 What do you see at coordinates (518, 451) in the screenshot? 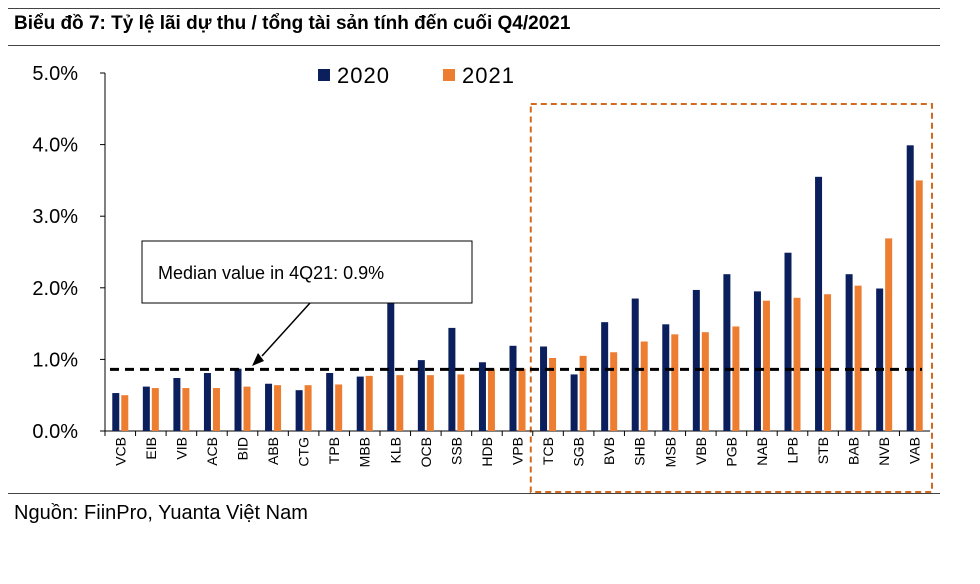
I see `x-tick-label: VPB` at bounding box center [518, 451].